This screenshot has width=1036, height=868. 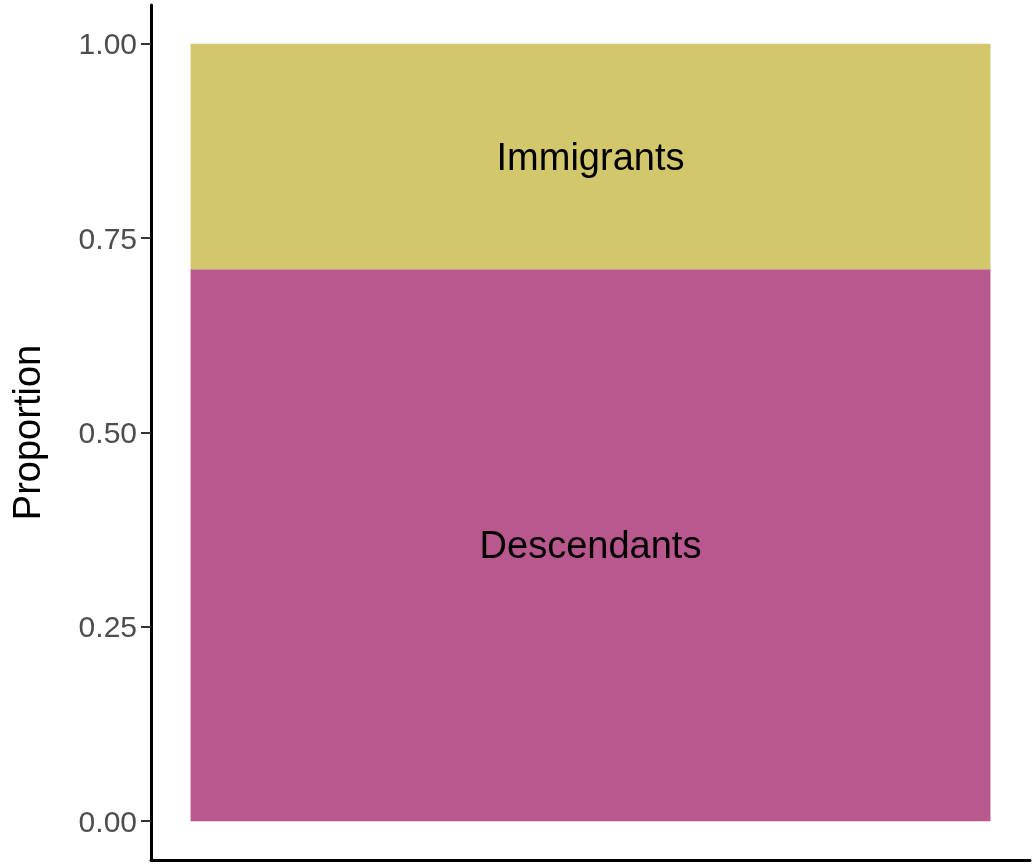 I want to click on series-label: Immigrants, so click(x=590, y=156).